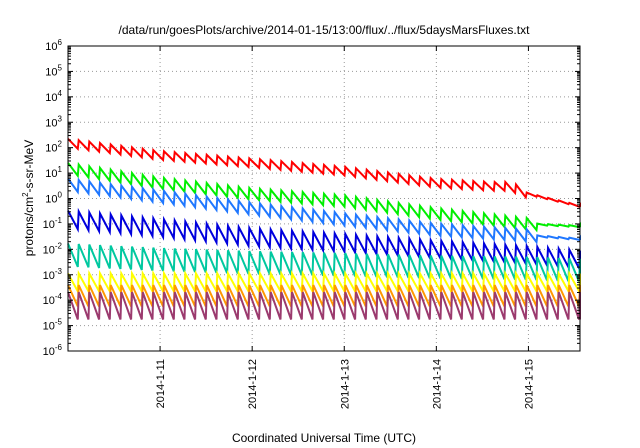 The height and width of the screenshot is (448, 640). What do you see at coordinates (60, 42) in the screenshot?
I see `y-tick-exponent: 6` at bounding box center [60, 42].